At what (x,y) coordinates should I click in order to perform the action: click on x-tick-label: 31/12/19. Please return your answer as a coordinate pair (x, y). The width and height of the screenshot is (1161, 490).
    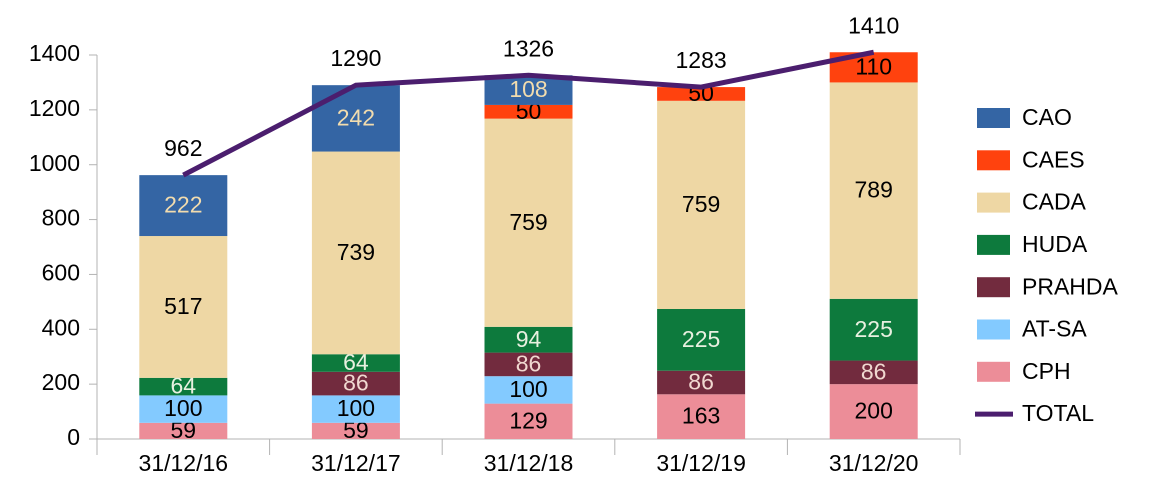
    Looking at the image, I should click on (701, 463).